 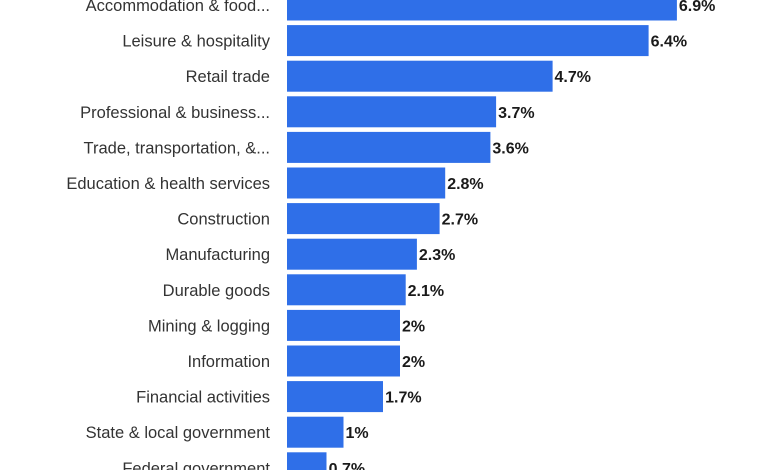 What do you see at coordinates (697, 7) in the screenshot?
I see `value-label: 6.9%` at bounding box center [697, 7].